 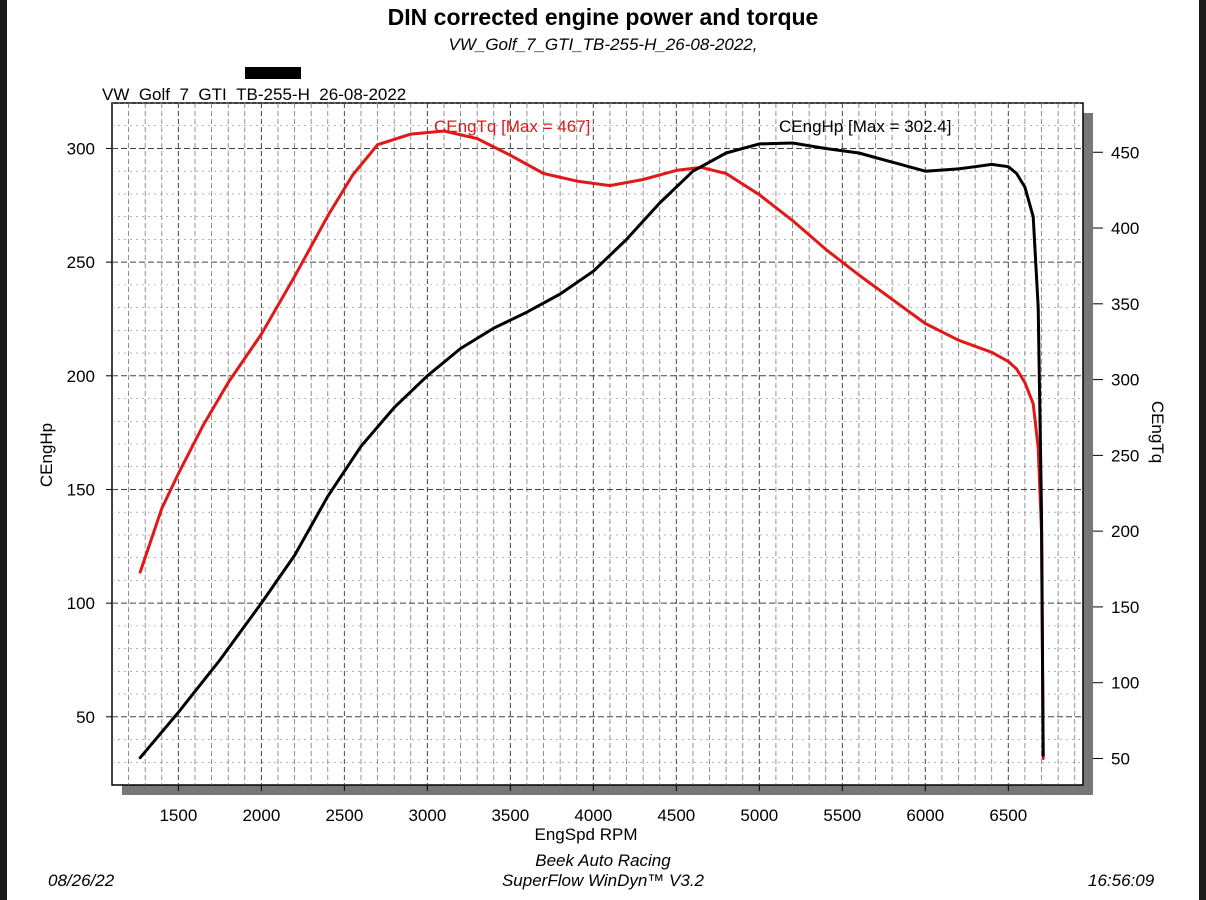 I want to click on y-axis-label: CEngHp, so click(x=46, y=455).